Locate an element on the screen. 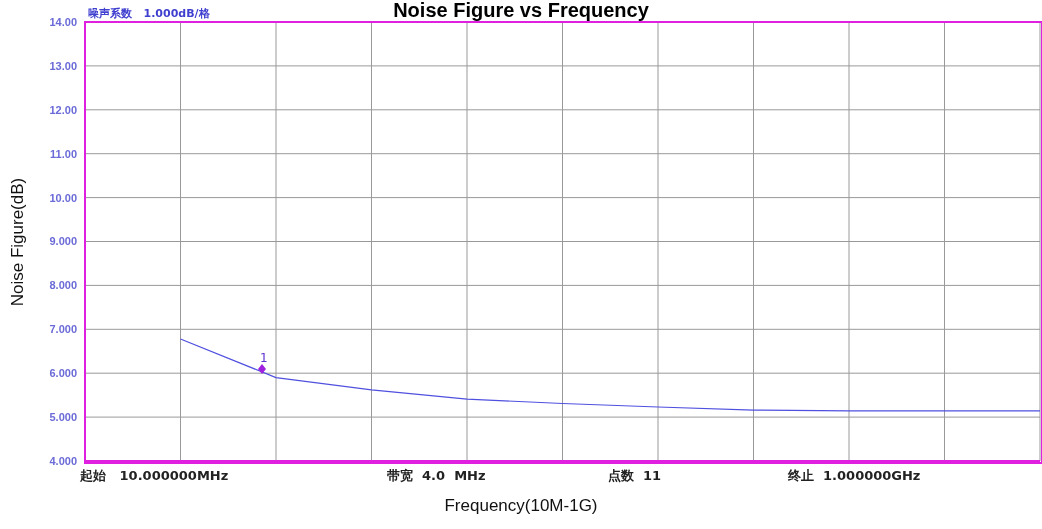 The image size is (1042, 529). y-tick-label: 5.000 is located at coordinates (63, 417).